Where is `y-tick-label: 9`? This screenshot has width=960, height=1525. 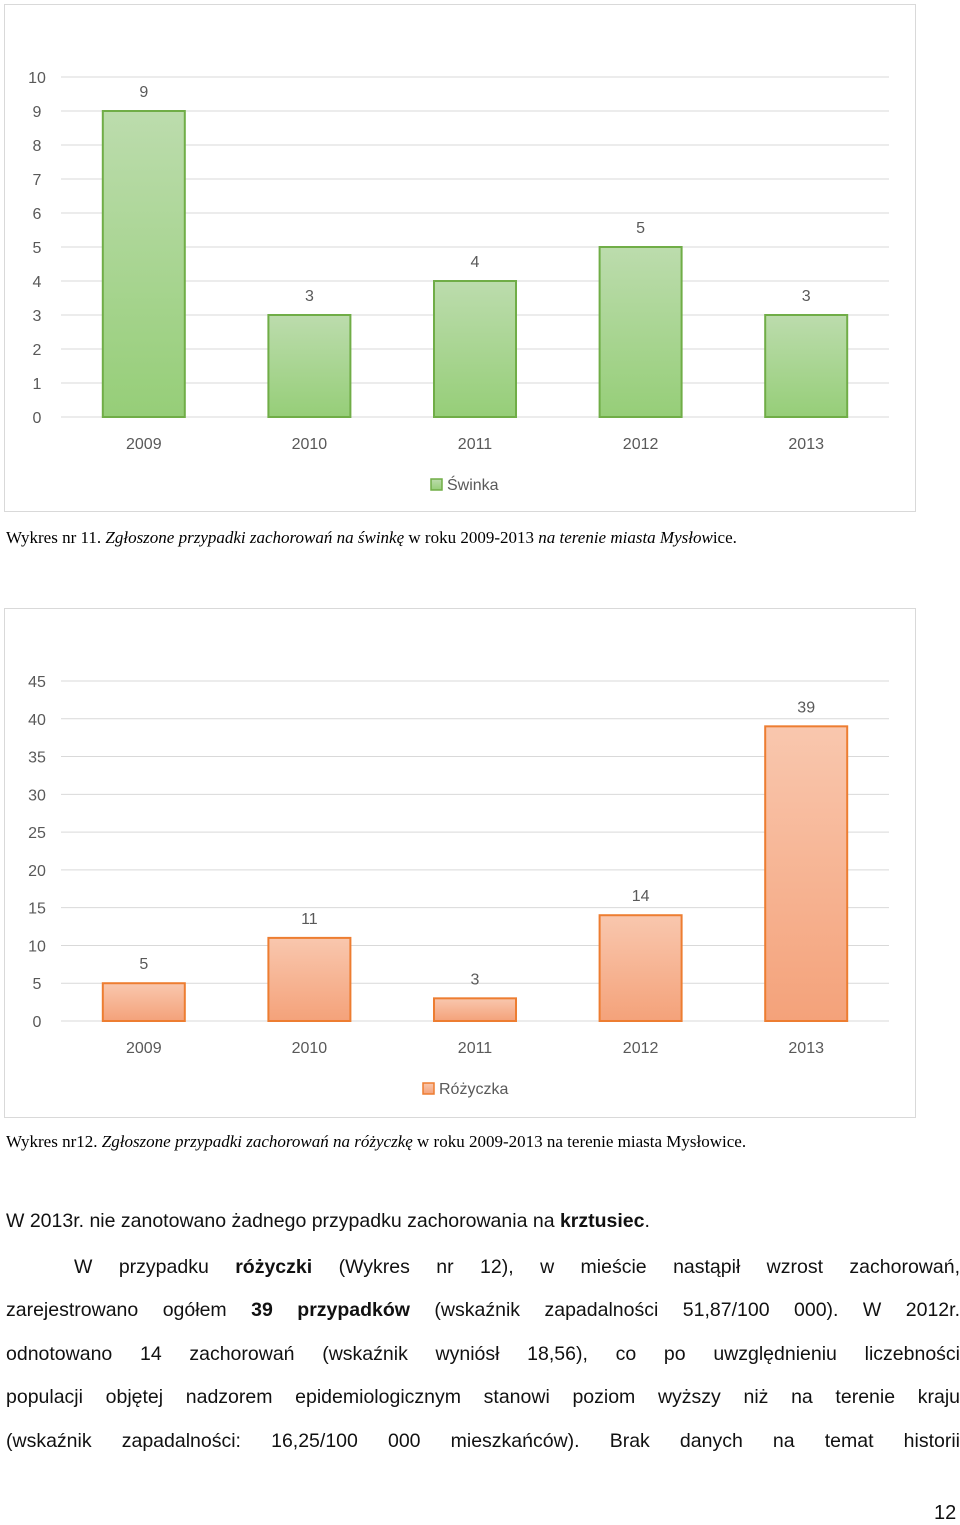 y-tick-label: 9 is located at coordinates (37, 112).